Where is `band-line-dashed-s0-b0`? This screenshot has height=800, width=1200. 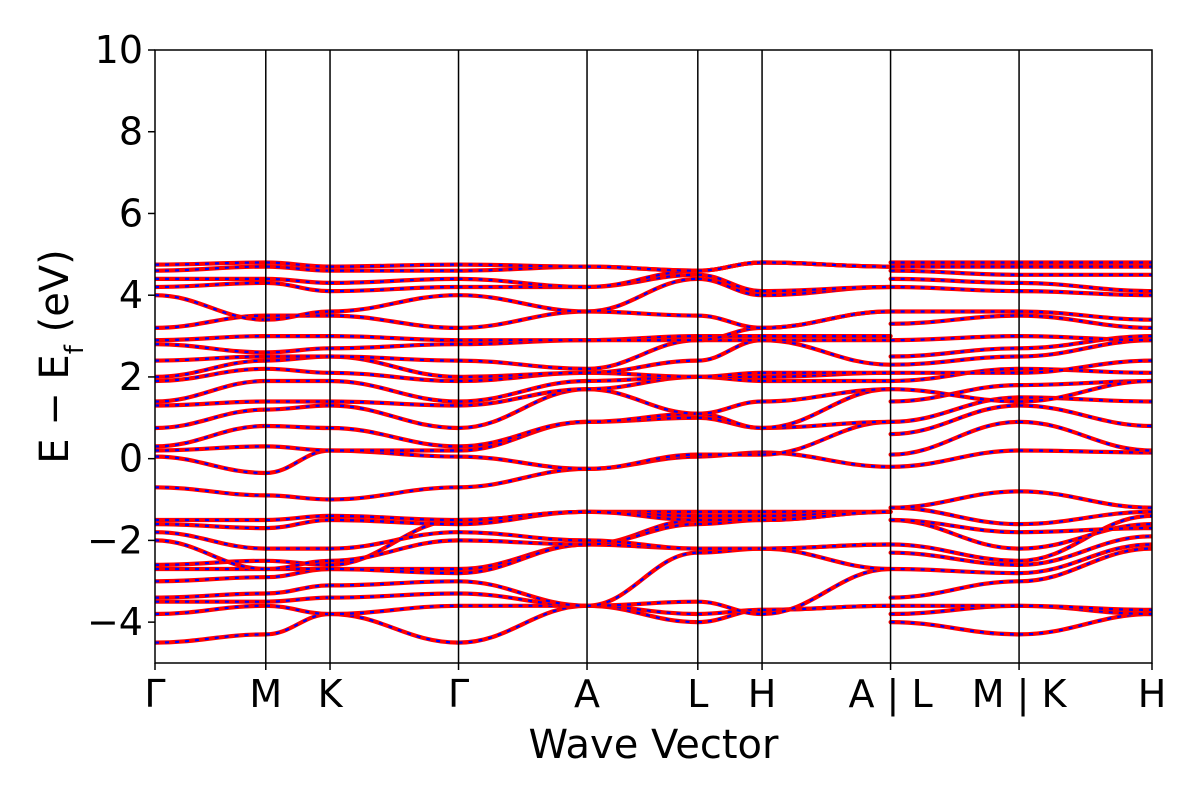 band-line-dashed-s0-b0 is located at coordinates (210, 638).